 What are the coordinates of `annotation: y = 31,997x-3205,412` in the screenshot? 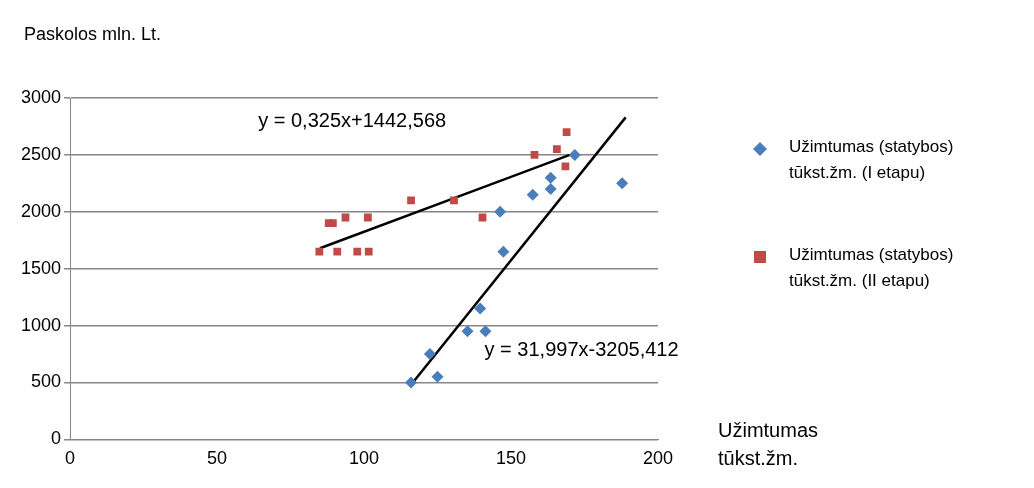 It's located at (581, 349).